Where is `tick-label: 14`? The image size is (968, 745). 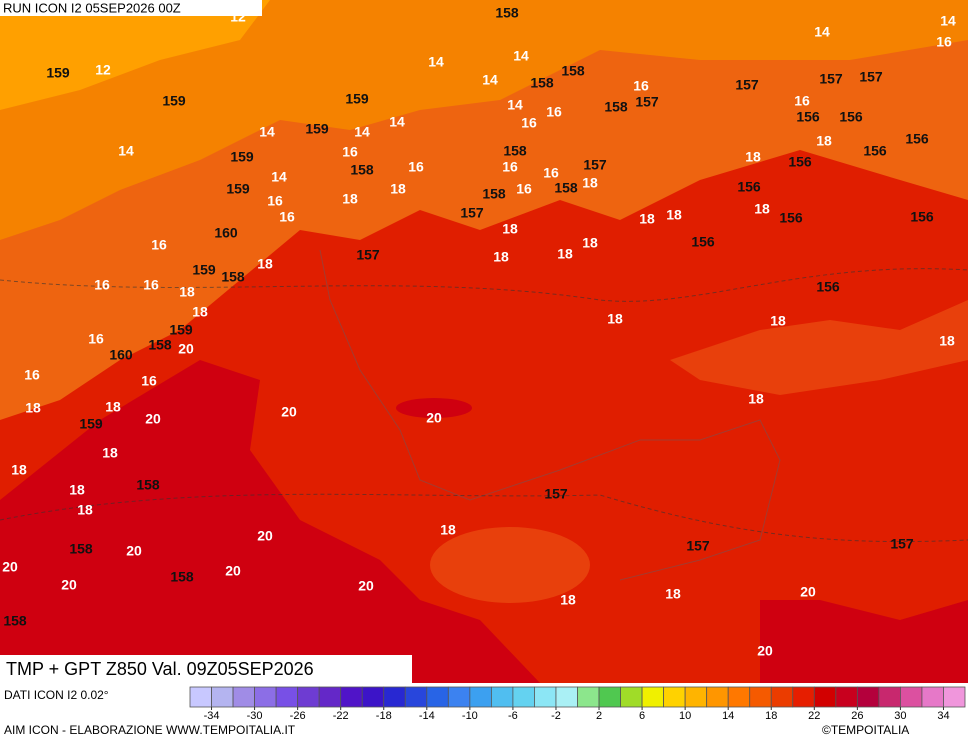
tick-label: 14 is located at coordinates (728, 716).